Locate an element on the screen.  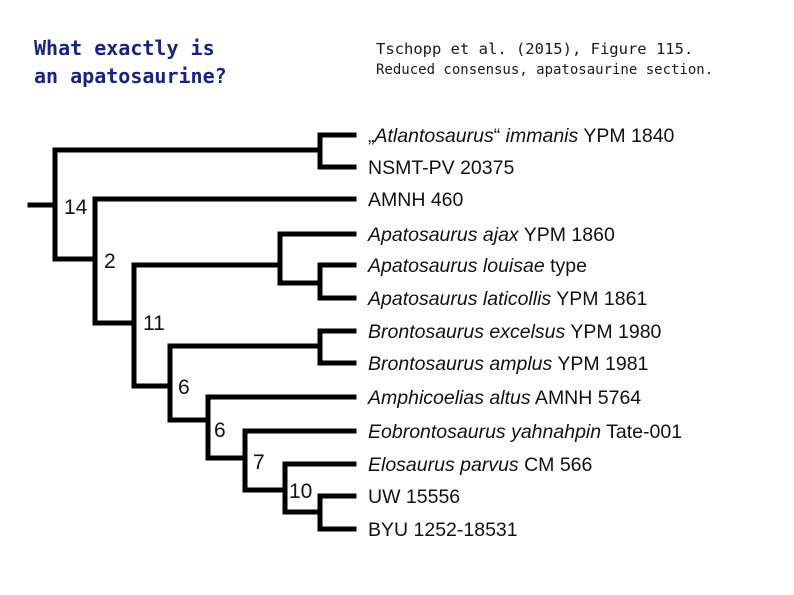
taxon-label: Apatosaurus louisae type is located at coordinates (477, 266).